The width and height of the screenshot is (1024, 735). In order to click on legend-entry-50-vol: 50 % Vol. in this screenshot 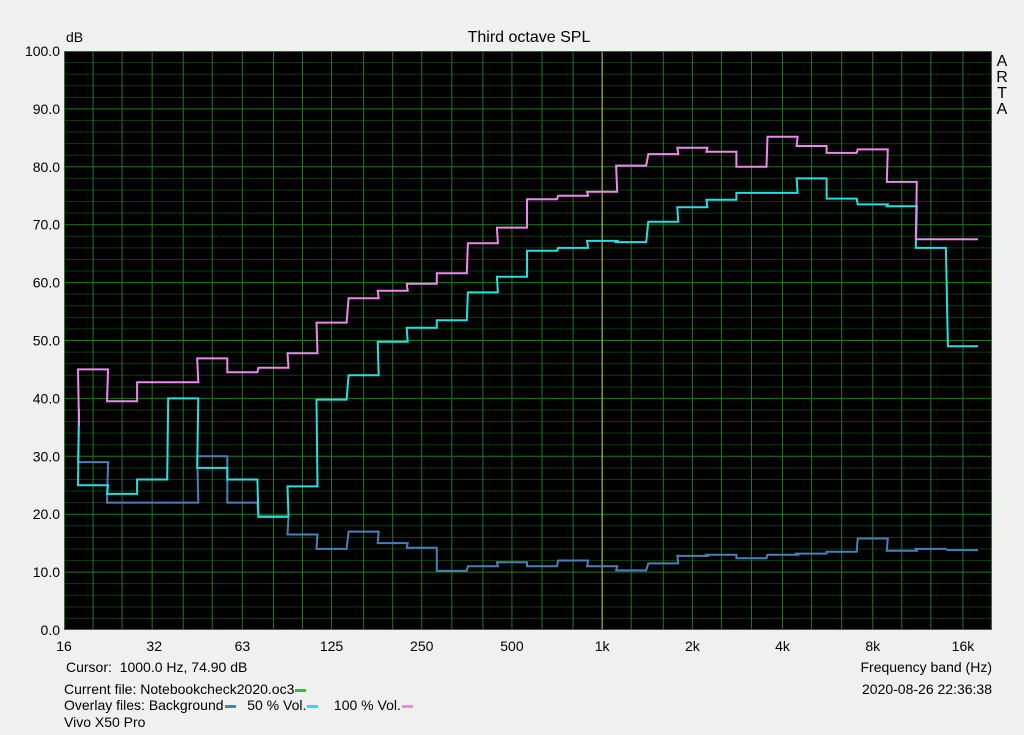, I will do `click(283, 705)`.